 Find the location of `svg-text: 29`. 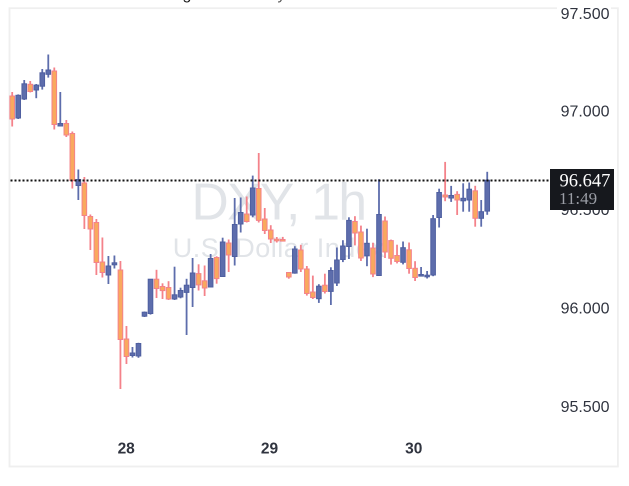

svg-text: 29 is located at coordinates (270, 449).